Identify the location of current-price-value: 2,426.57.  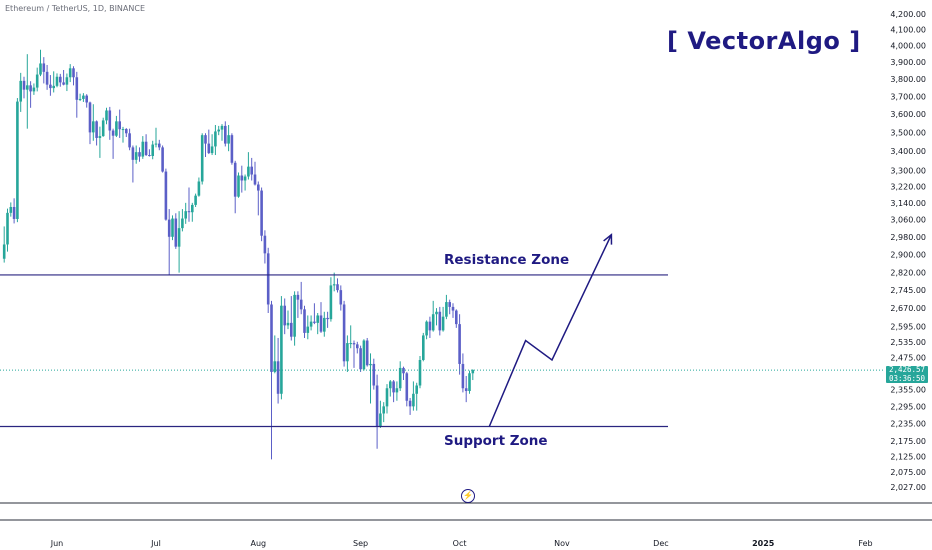
(907, 369).